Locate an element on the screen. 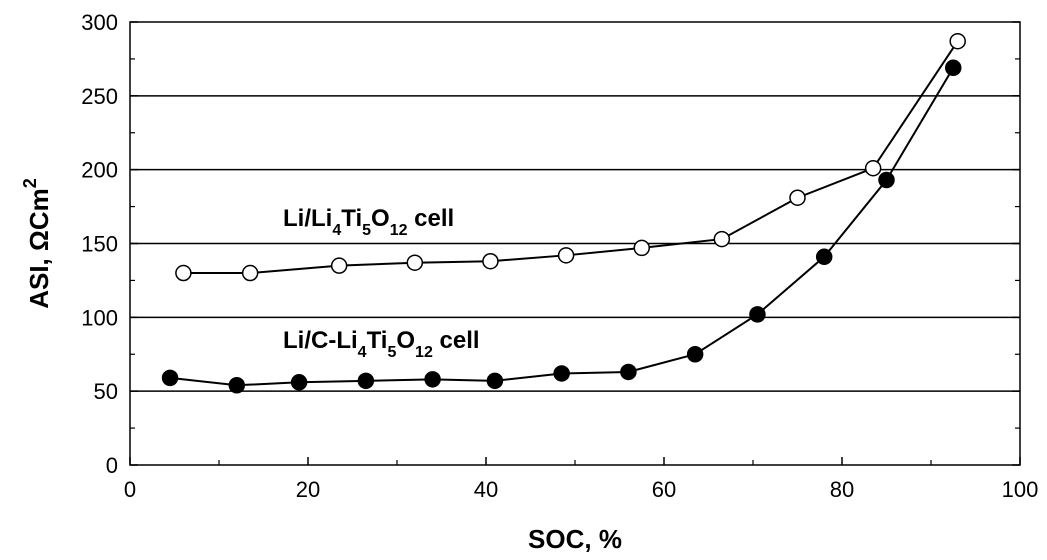 The image size is (1047, 560). x-tick-labels: 0 20 40 60 80 100 is located at coordinates (581, 489).